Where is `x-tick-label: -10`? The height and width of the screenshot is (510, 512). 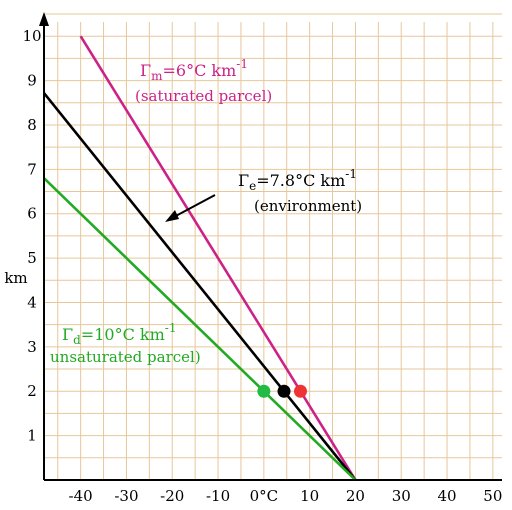
x-tick-label: -10 is located at coordinates (218, 496).